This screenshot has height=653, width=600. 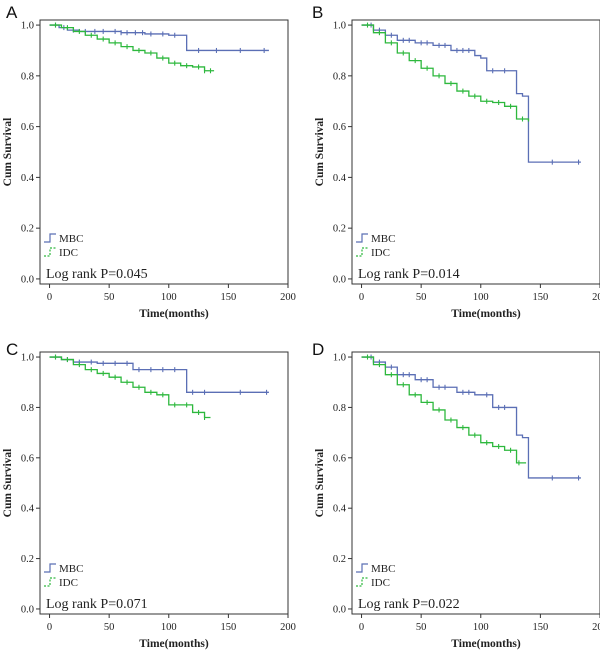 What do you see at coordinates (97, 604) in the screenshot?
I see `log-rank-annotation: Log rank P=0.071` at bounding box center [97, 604].